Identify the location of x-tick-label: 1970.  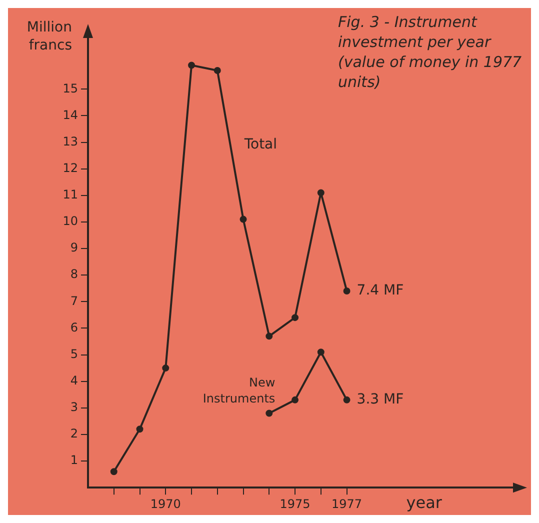
(165, 503).